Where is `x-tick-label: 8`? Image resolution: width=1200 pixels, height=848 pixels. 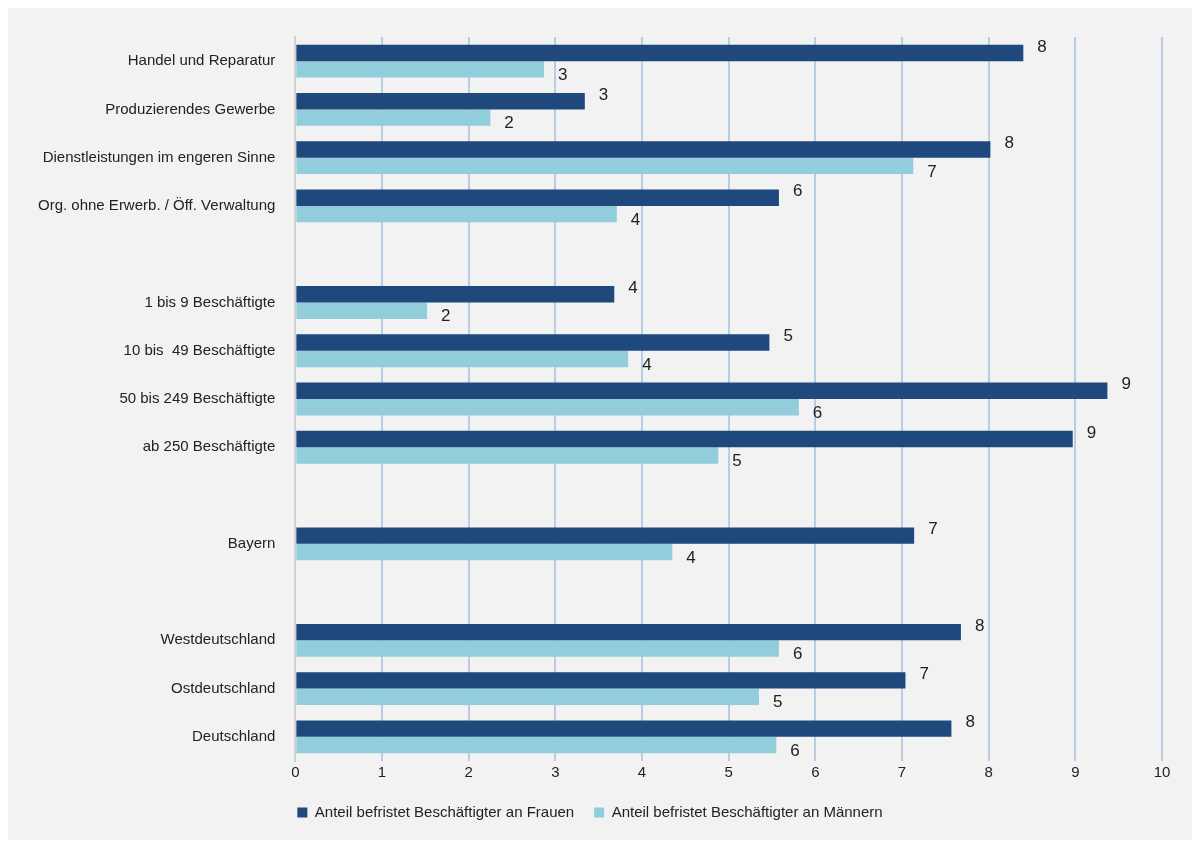
x-tick-label: 8 is located at coordinates (988, 772).